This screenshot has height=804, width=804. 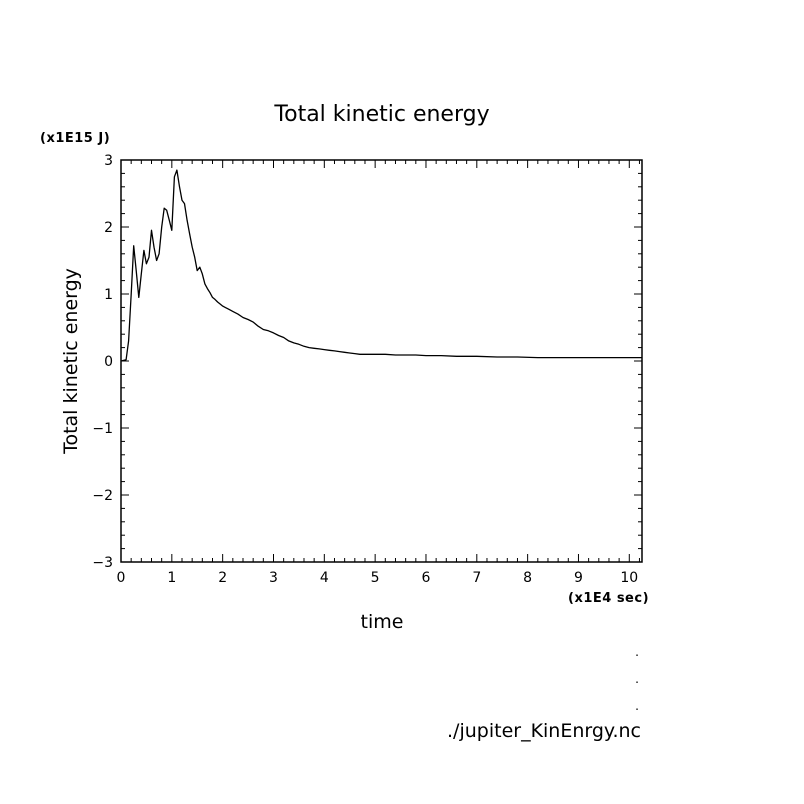 What do you see at coordinates (108, 228) in the screenshot?
I see `y-tick-label: 2` at bounding box center [108, 228].